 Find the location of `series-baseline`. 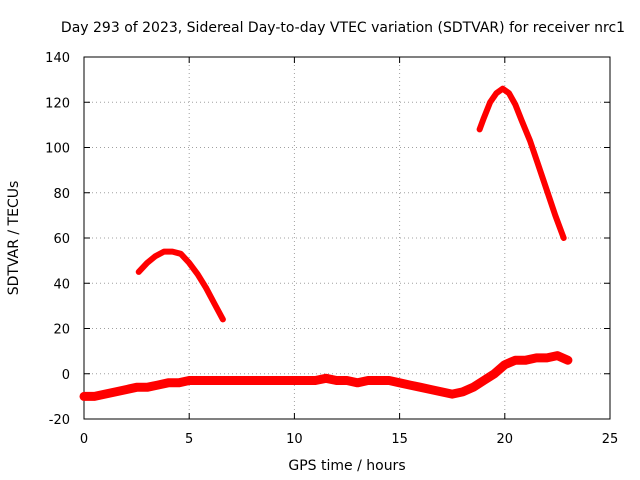

series-baseline is located at coordinates (326, 376).